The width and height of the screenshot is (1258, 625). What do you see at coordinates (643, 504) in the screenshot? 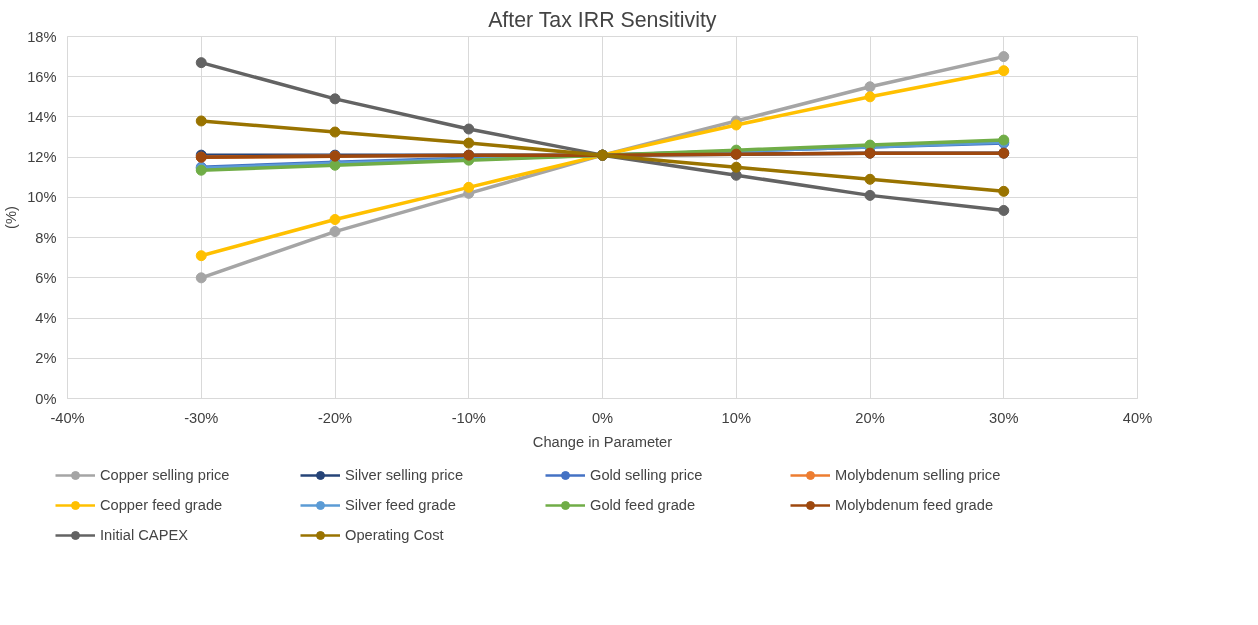
I see `legend-label: Gold feed grade` at bounding box center [643, 504].